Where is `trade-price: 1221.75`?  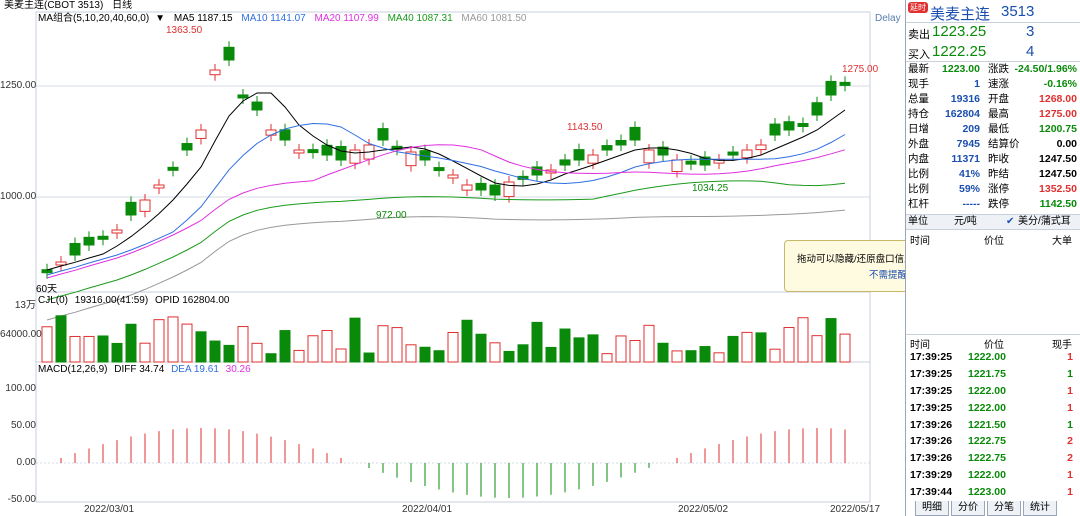
trade-price: 1221.75 is located at coordinates (987, 373).